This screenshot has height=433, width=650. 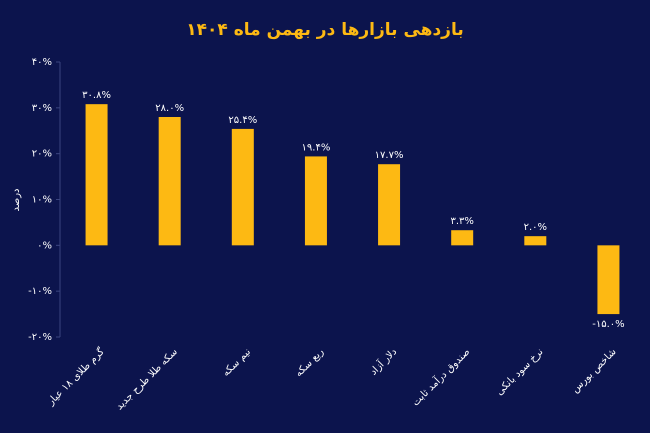 I want to click on data-label: ۲.۰%, so click(x=535, y=227).